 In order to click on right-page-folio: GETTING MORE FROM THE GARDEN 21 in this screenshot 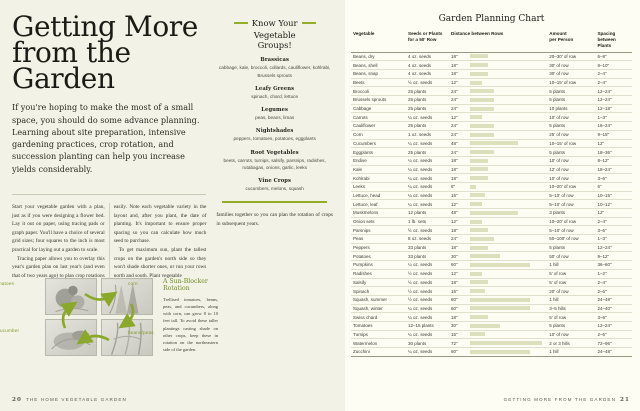, I will do `click(567, 400)`.